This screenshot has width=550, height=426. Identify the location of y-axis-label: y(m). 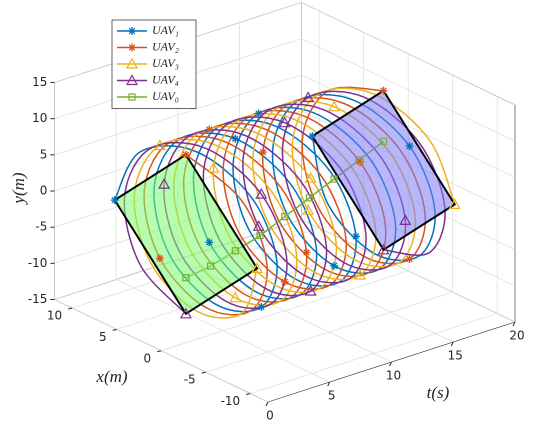
(18, 188).